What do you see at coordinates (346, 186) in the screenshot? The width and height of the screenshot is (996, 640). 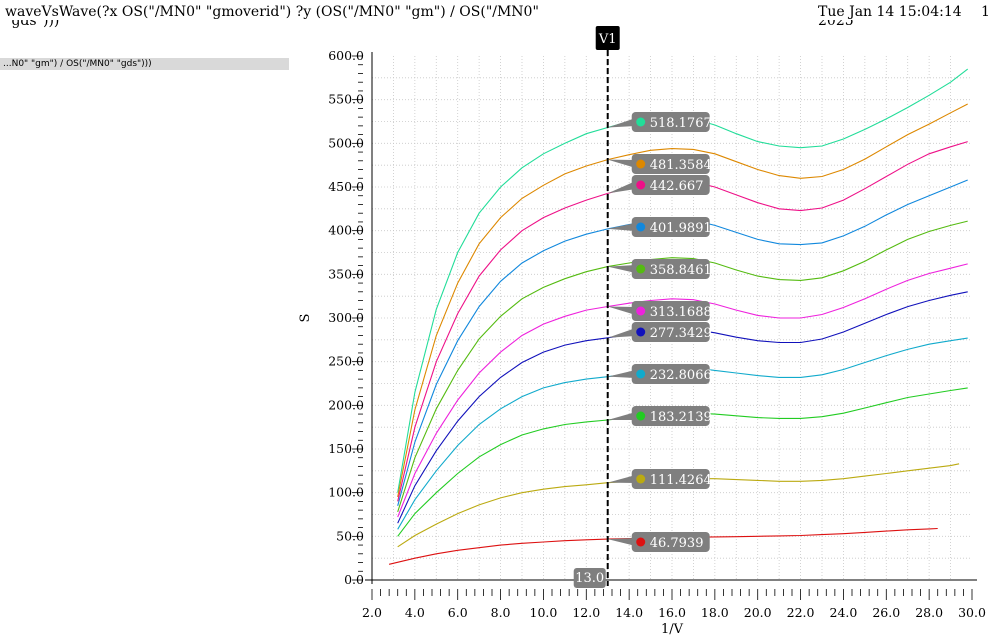 I see `y-tick-label: 450.0` at bounding box center [346, 186].